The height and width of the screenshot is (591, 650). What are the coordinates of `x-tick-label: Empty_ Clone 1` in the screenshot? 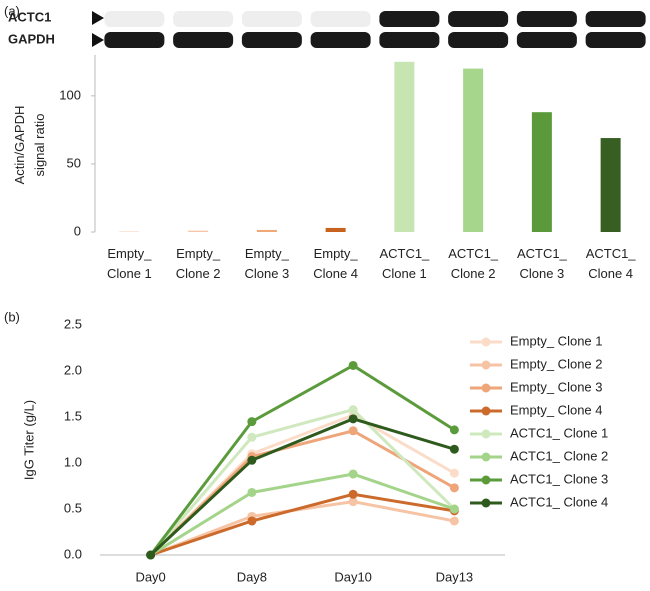 It's located at (129, 263).